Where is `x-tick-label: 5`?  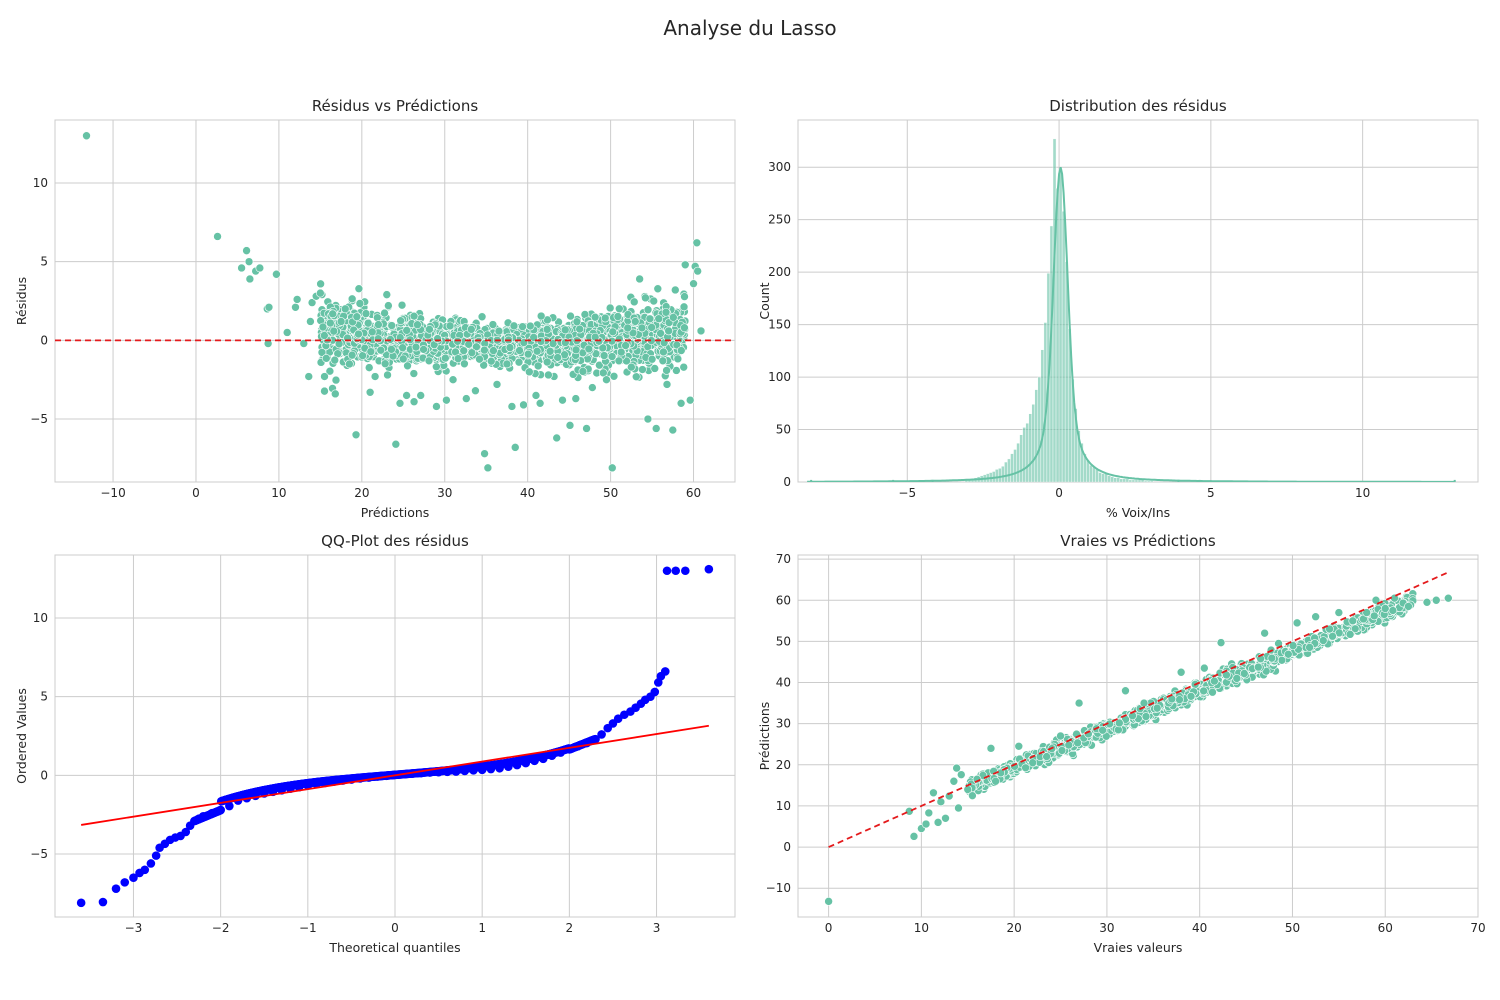 x-tick-label: 5 is located at coordinates (1211, 493).